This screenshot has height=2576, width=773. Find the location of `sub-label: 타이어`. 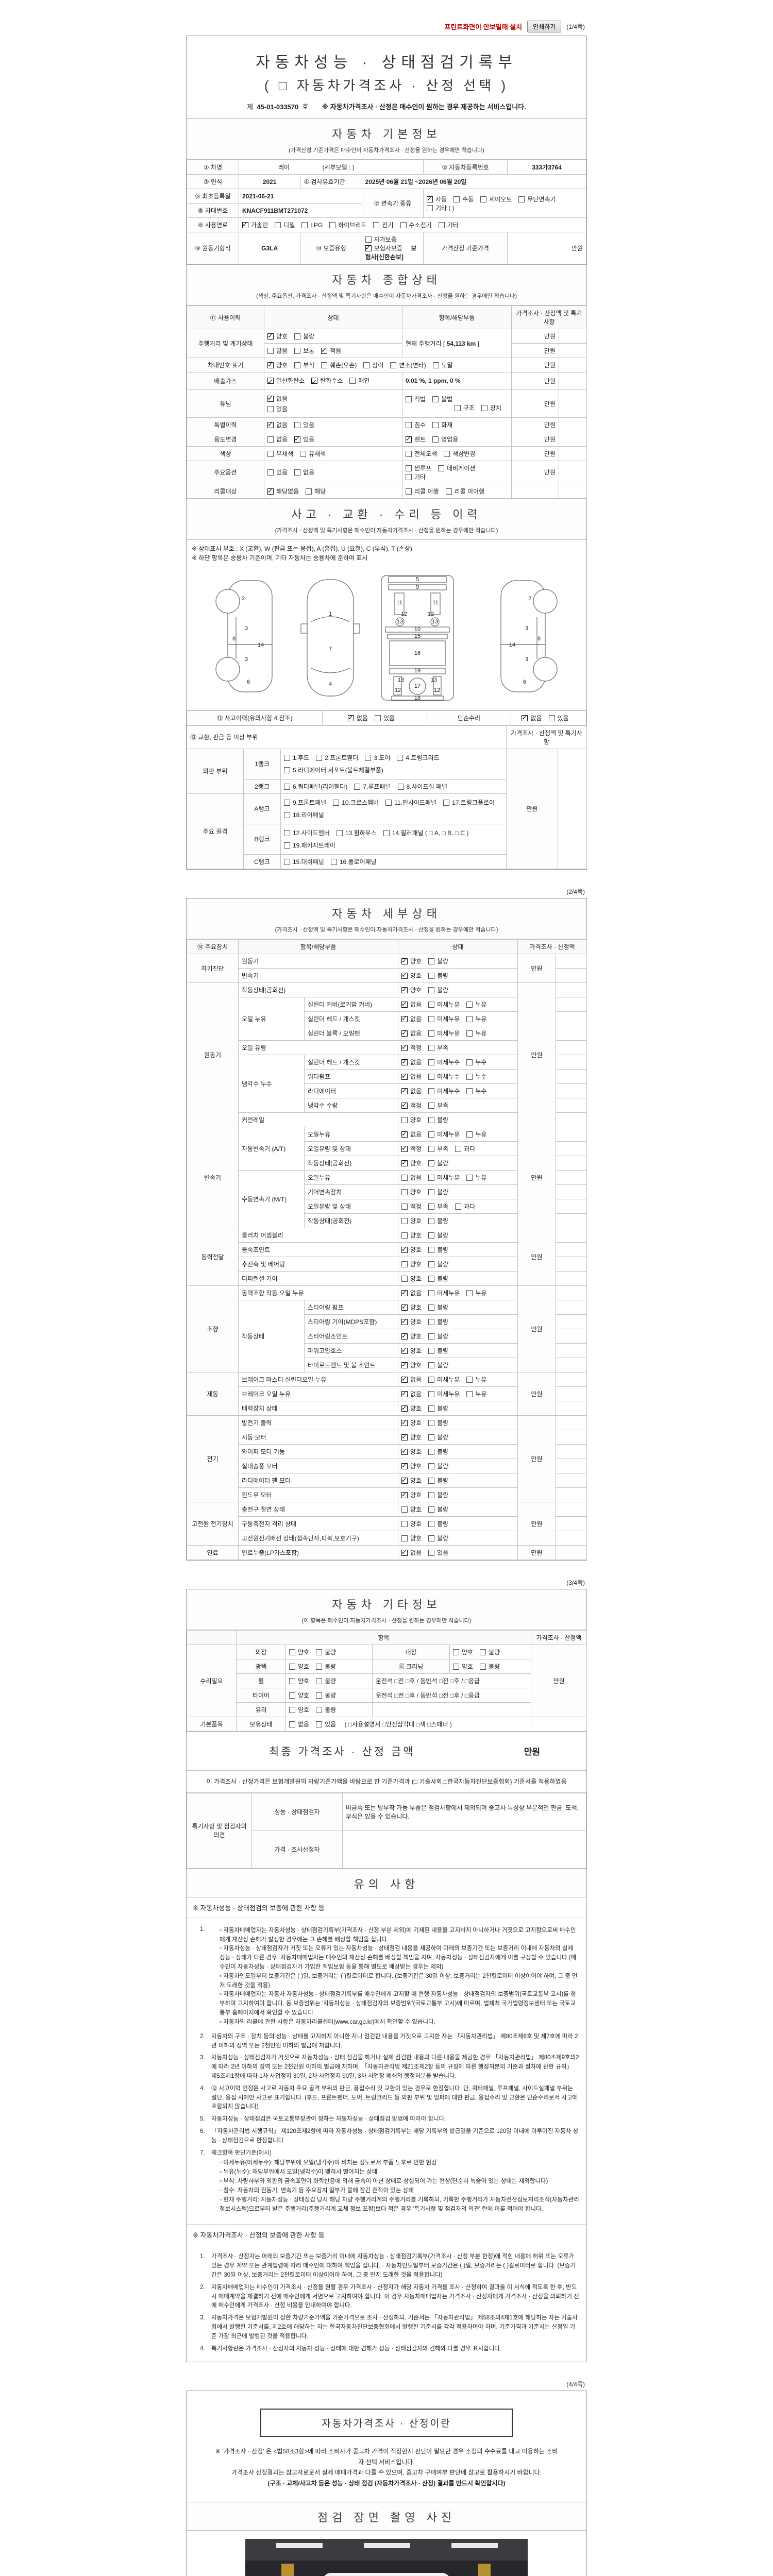

sub-label: 타이어 is located at coordinates (261, 1695).